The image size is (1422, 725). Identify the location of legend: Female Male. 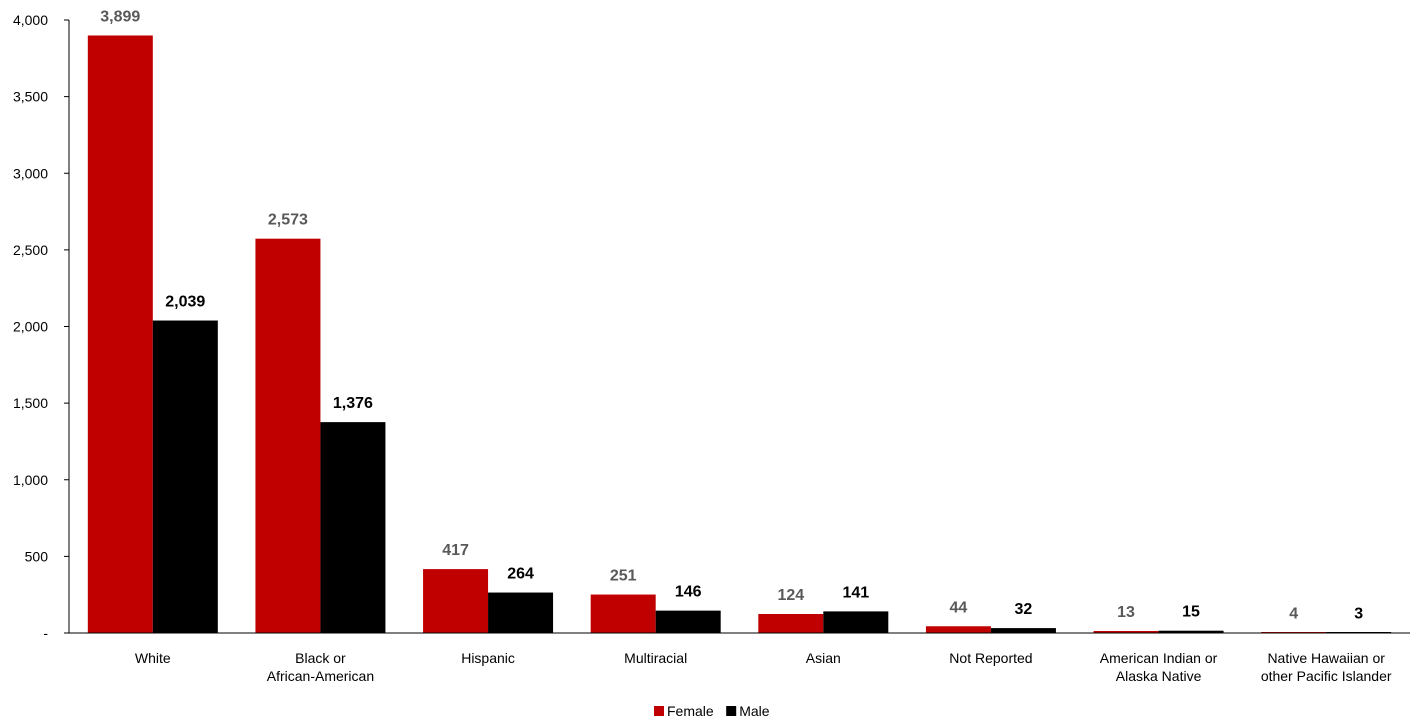
(712, 711).